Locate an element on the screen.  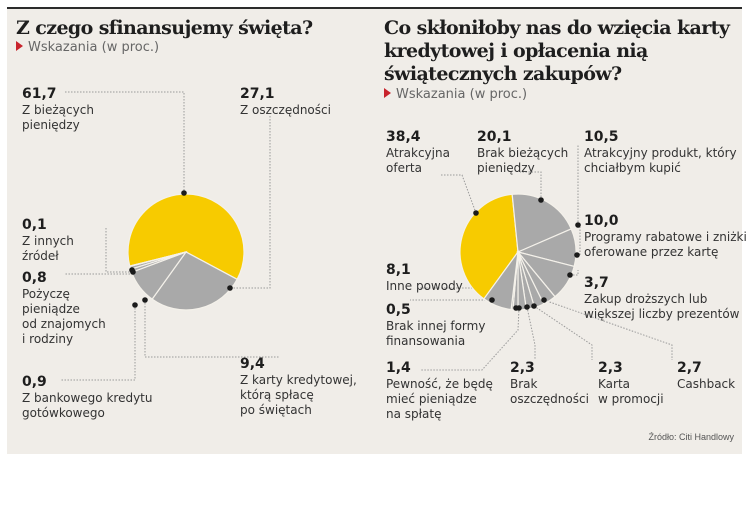
label-text: Brak oszczędności is located at coordinates (549, 391).